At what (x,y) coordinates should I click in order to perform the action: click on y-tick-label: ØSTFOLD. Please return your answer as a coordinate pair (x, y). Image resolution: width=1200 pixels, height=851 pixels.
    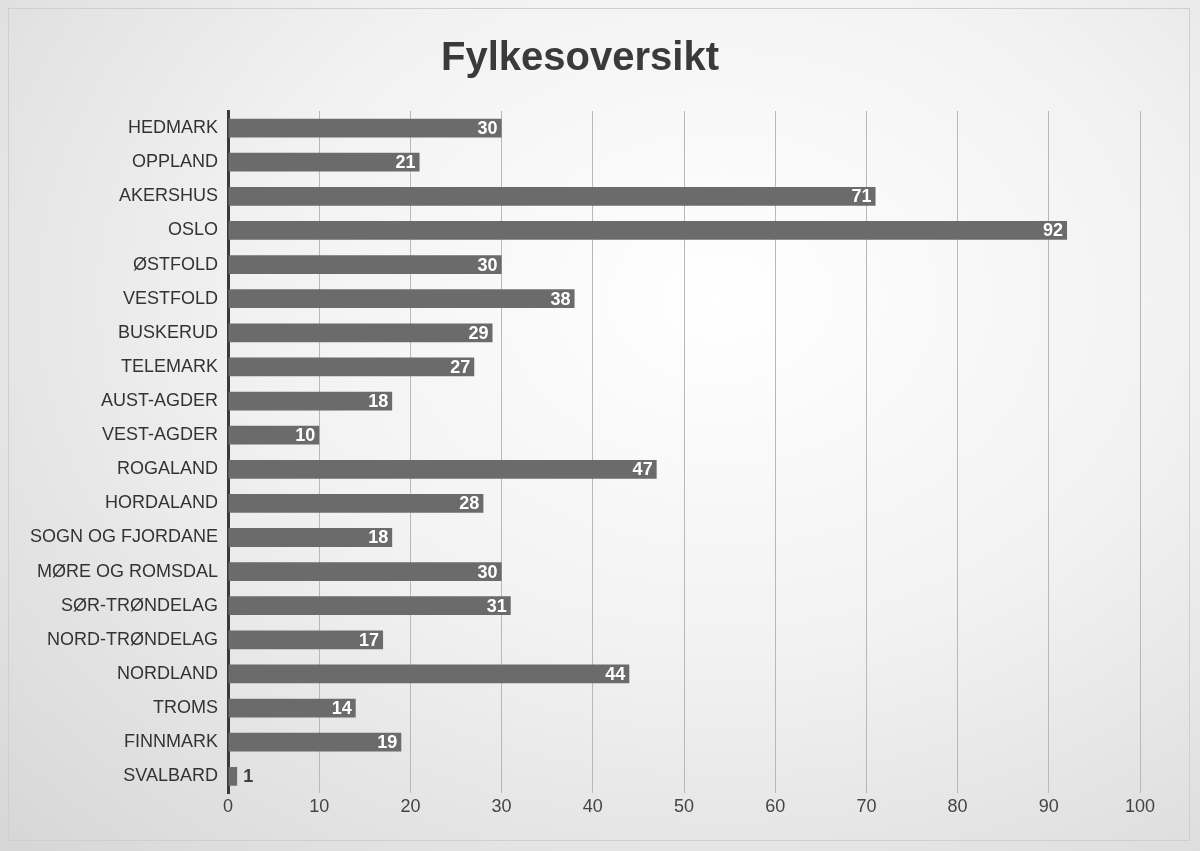
    Looking at the image, I should click on (176, 263).